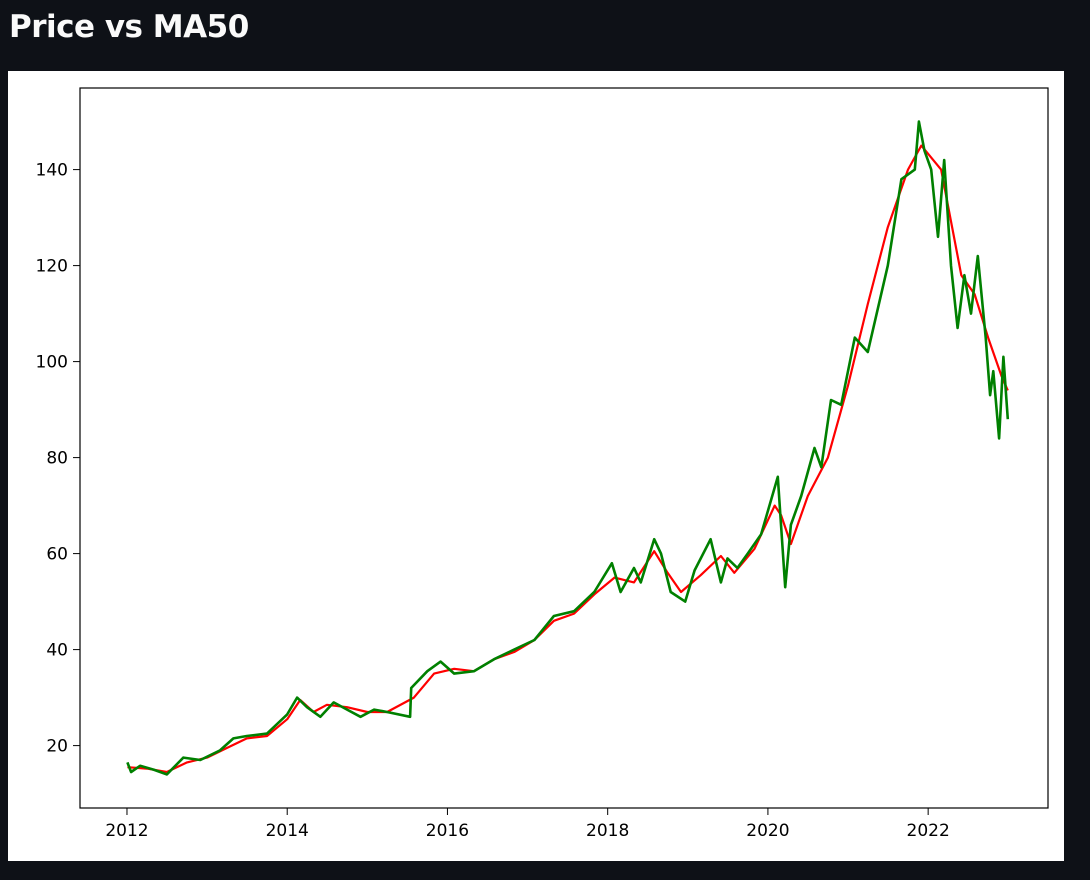 The width and height of the screenshot is (1090, 880). Describe the element at coordinates (57, 555) in the screenshot. I see `y-tick-label: 60` at that location.